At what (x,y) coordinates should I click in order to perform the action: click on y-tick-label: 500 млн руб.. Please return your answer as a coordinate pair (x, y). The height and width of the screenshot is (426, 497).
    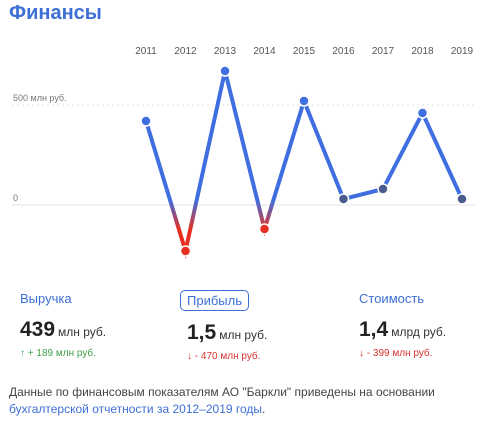
    Looking at the image, I should click on (40, 98).